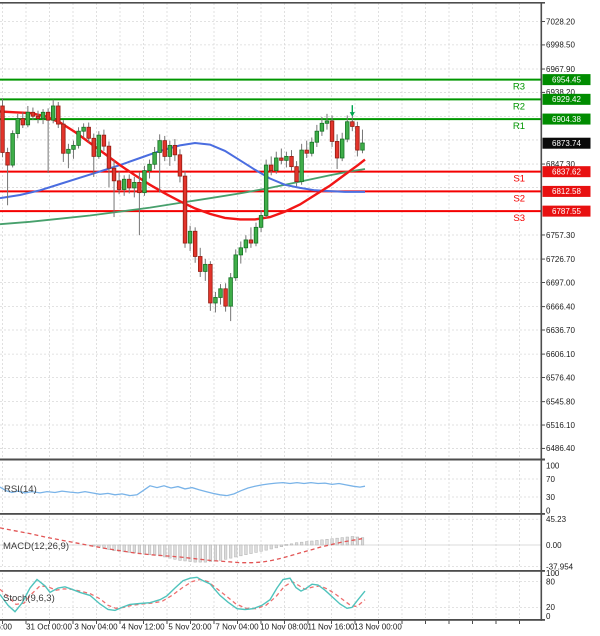 The image size is (600, 636). Describe the element at coordinates (566, 80) in the screenshot. I see `price-badge: 6954.45` at that location.